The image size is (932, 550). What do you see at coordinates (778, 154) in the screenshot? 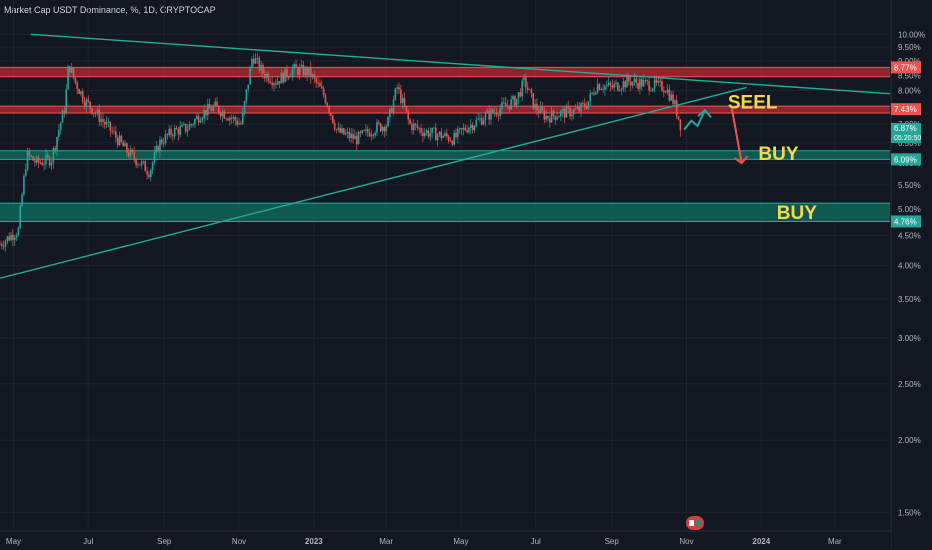
I see `annotation-label: BUY` at bounding box center [778, 154].